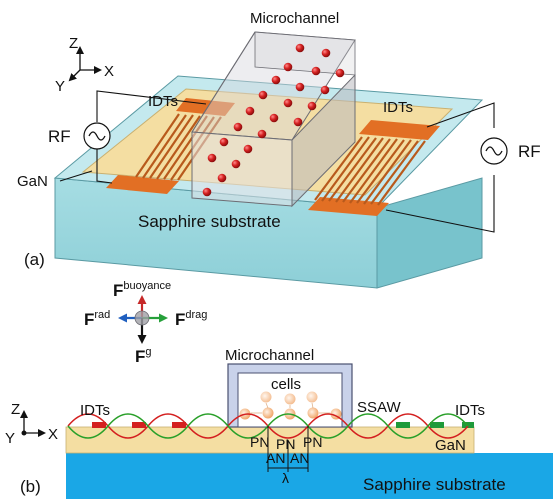 The width and height of the screenshot is (553, 499). Describe the element at coordinates (142, 318) in the screenshot. I see `particle-sphere-icon` at that location.